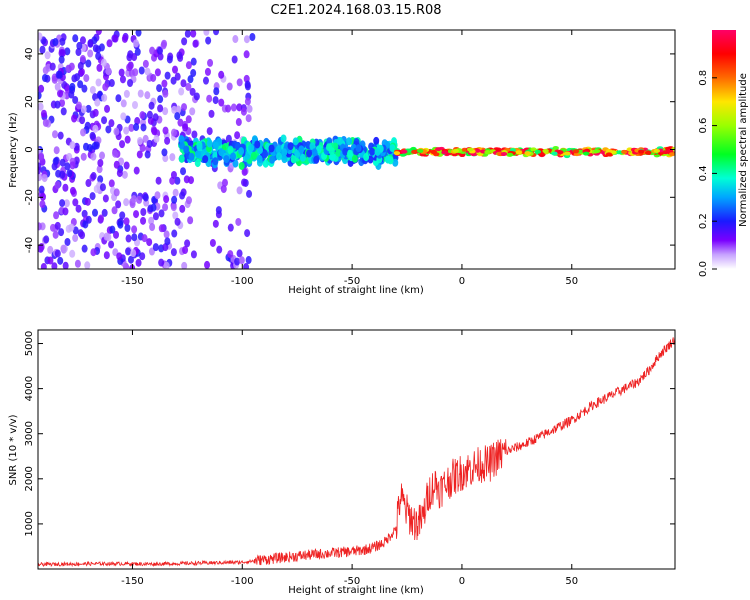  Describe the element at coordinates (242, 581) in the screenshot. I see `x-tick-label: -100` at that location.